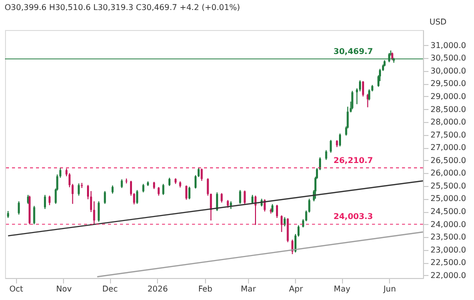 The width and height of the screenshot is (474, 300). I want to click on y-tick-label: 23,500.0, so click(448, 237).